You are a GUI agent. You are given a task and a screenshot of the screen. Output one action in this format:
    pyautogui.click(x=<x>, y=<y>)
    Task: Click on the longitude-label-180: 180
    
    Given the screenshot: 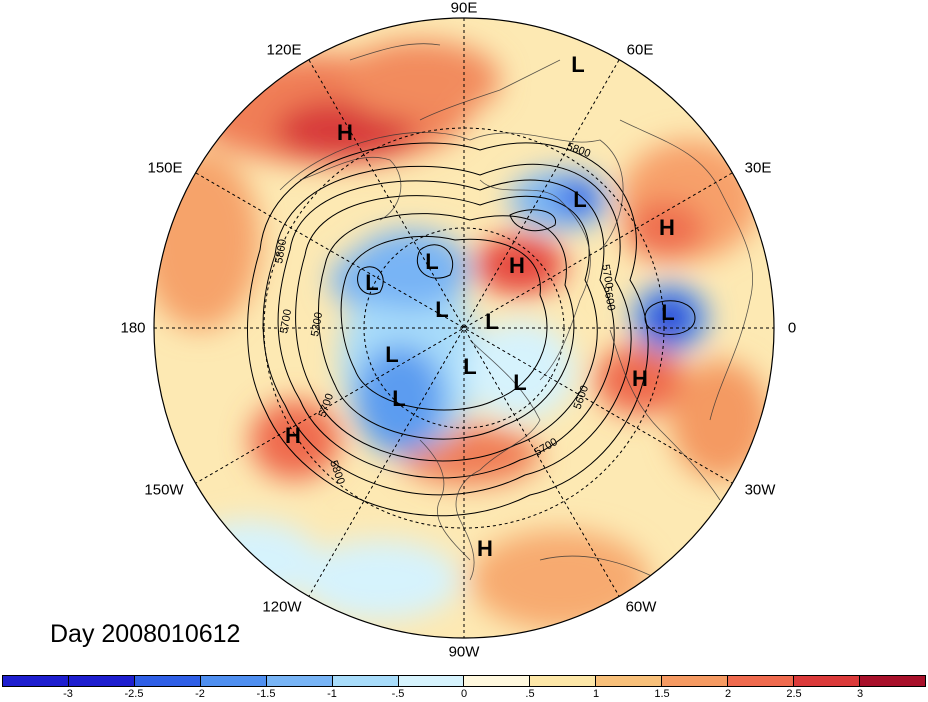 What is the action you would take?
    pyautogui.click(x=133, y=328)
    